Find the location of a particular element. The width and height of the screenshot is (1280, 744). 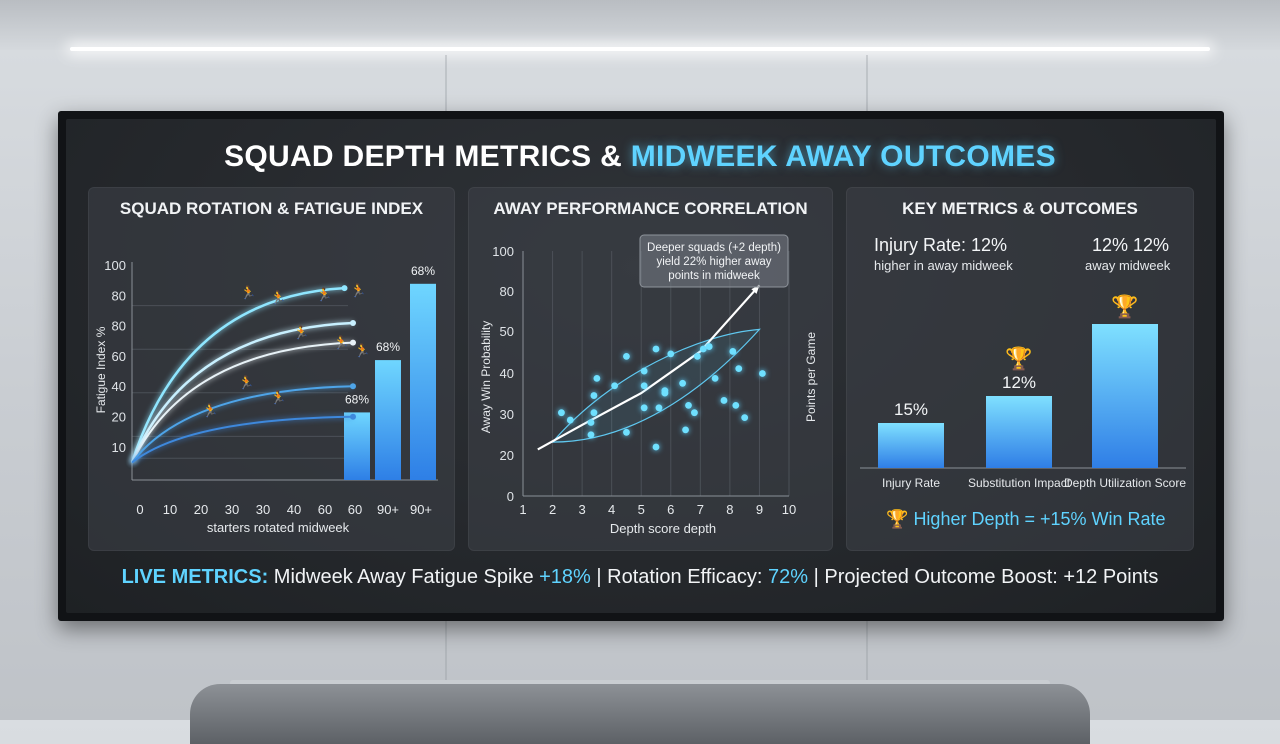

injury-rate-headline: Injury Rate: 12% is located at coordinates (941, 245).